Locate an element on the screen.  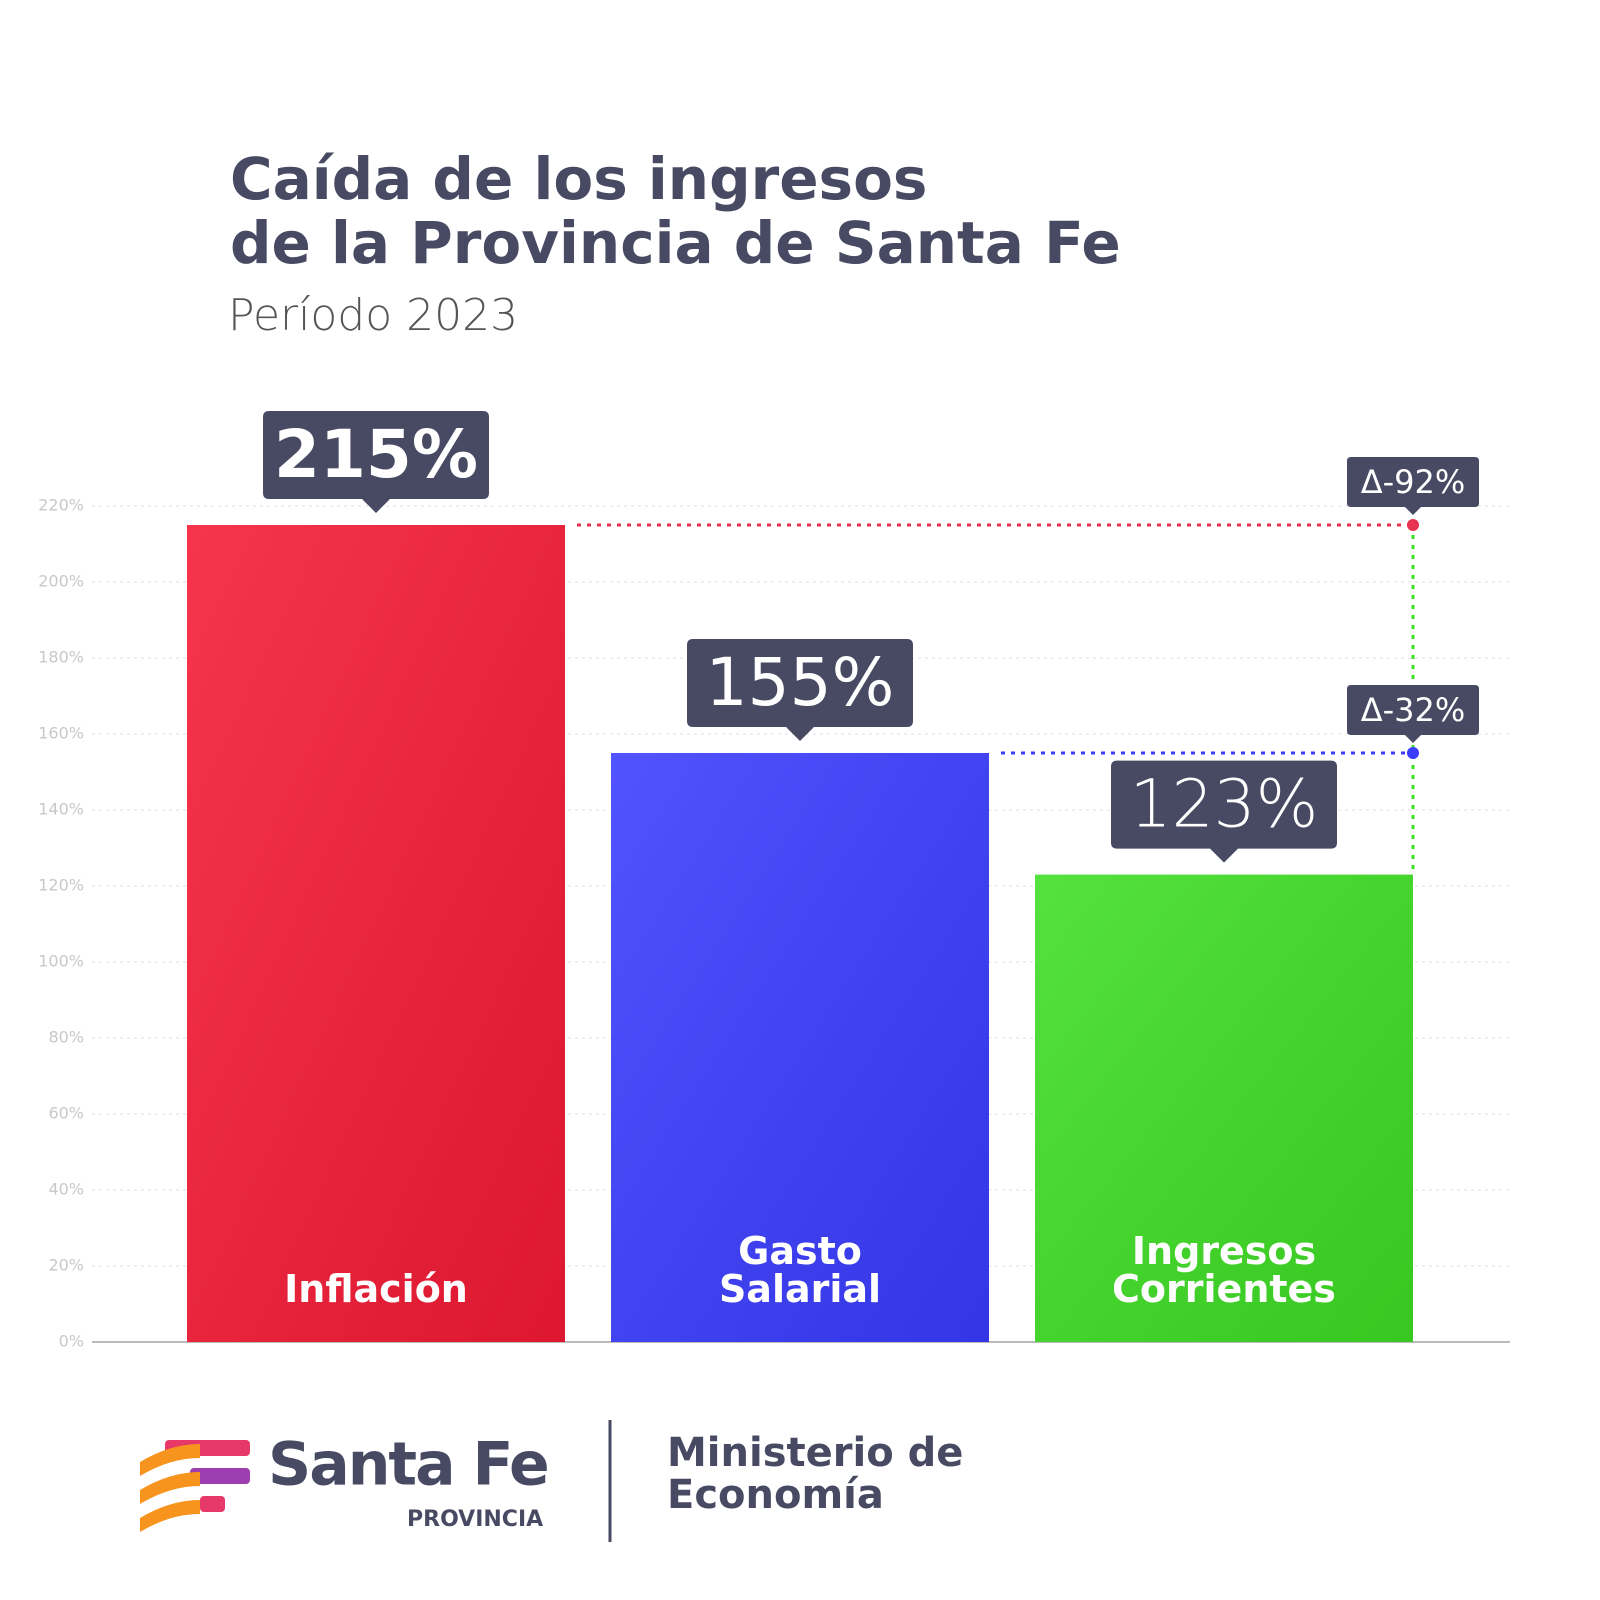
chart-title: Caída de los ingresos is located at coordinates (578, 179).